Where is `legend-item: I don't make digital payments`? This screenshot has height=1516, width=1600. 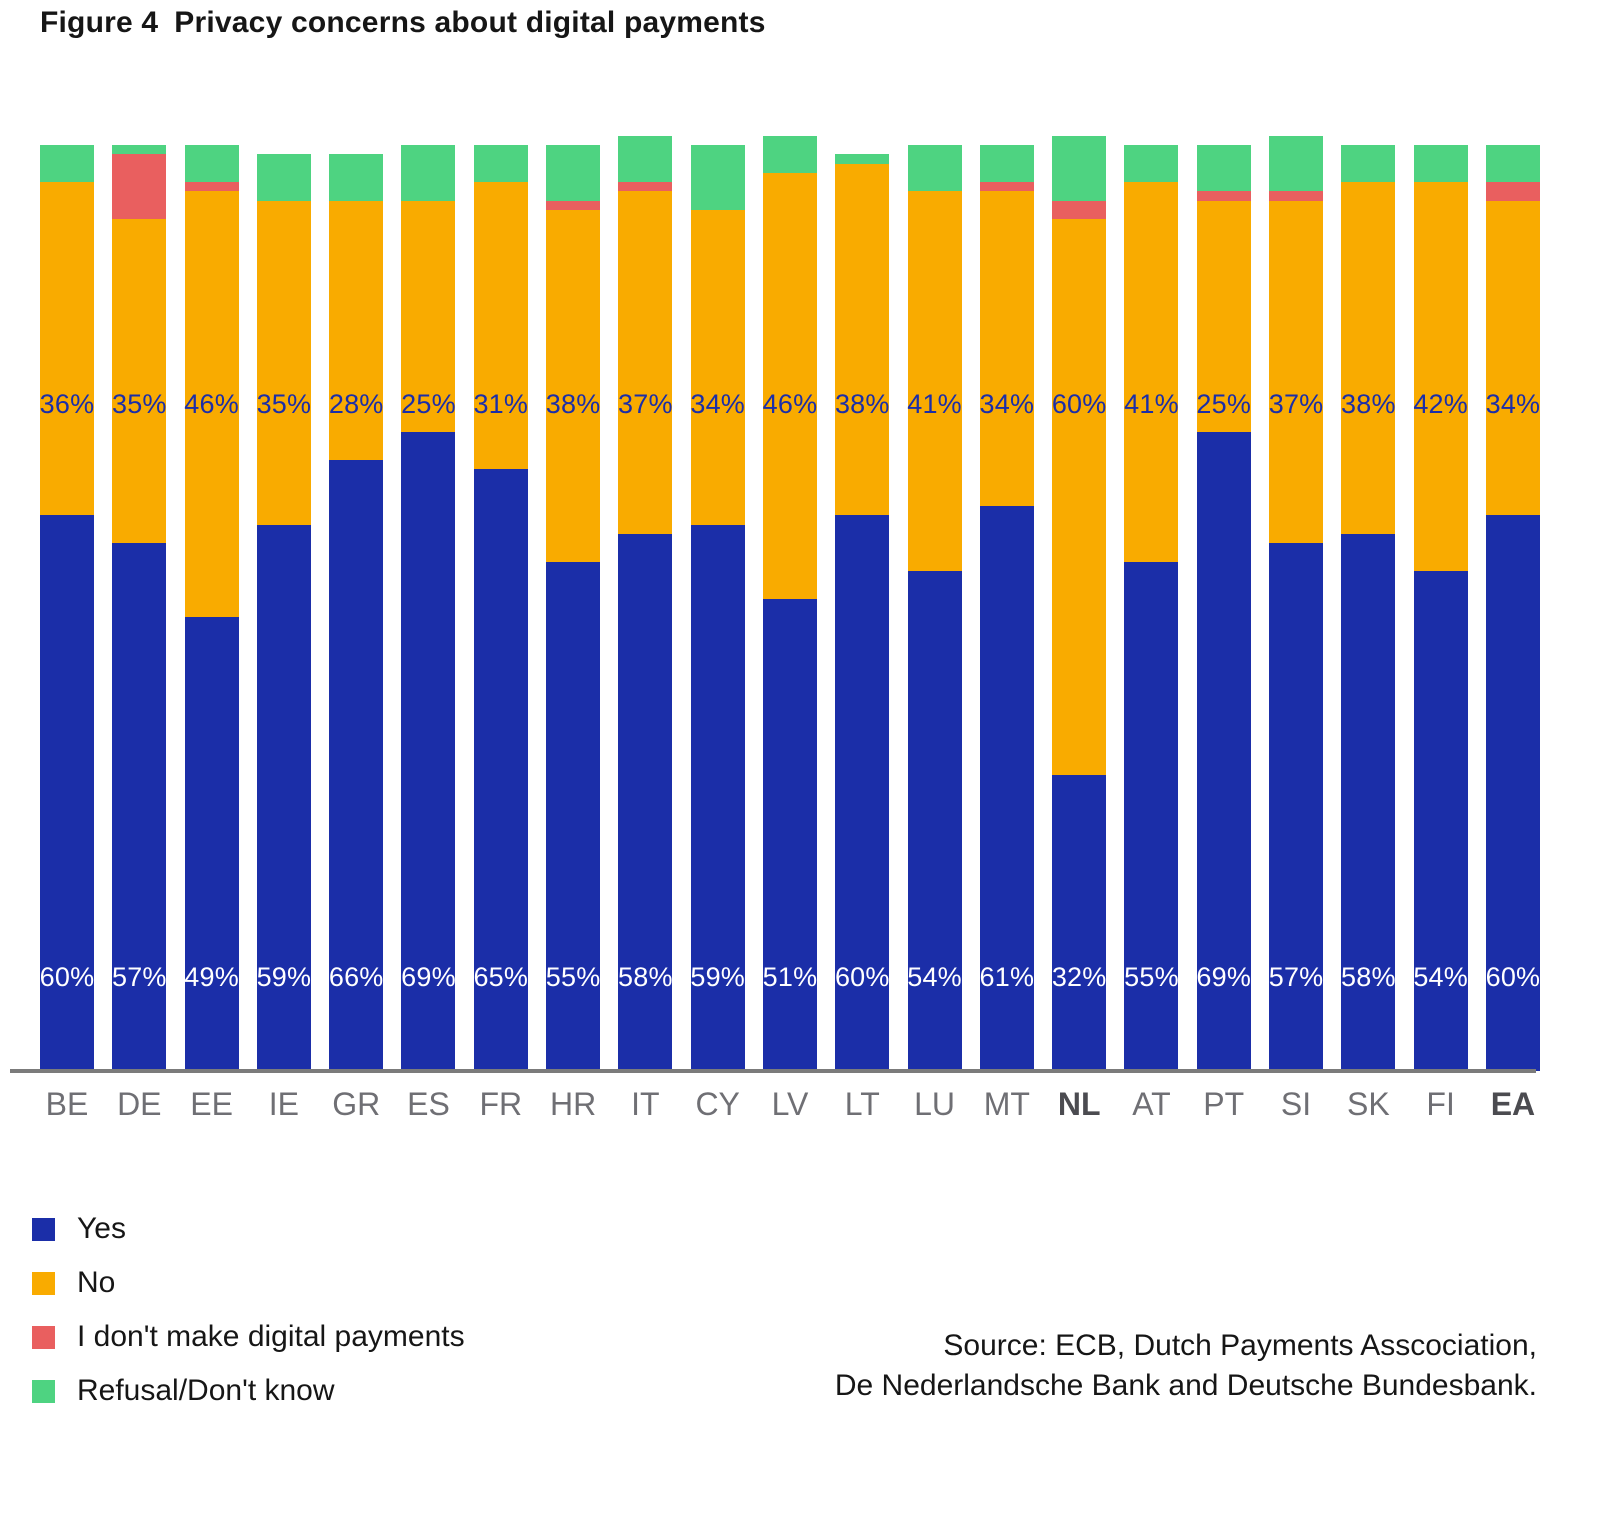
legend-item: I don't make digital payments is located at coordinates (248, 1337).